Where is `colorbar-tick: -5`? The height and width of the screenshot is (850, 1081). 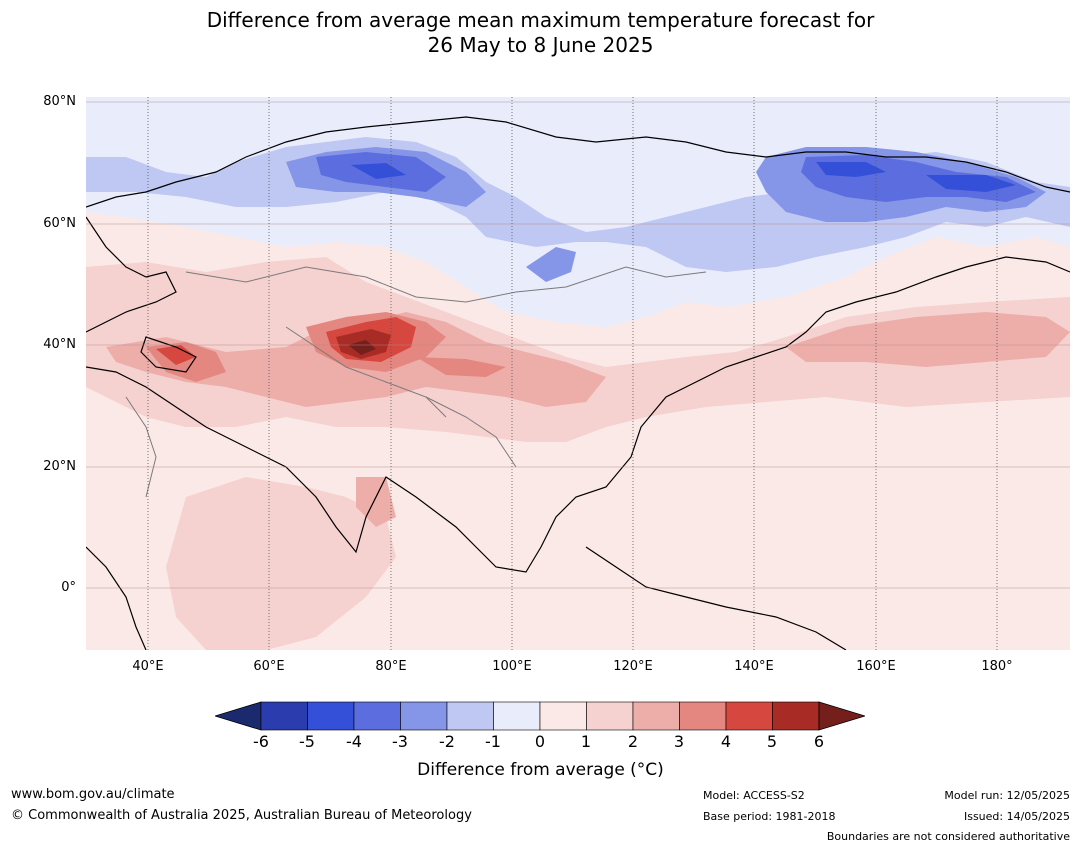
colorbar-tick: -5 is located at coordinates (307, 741).